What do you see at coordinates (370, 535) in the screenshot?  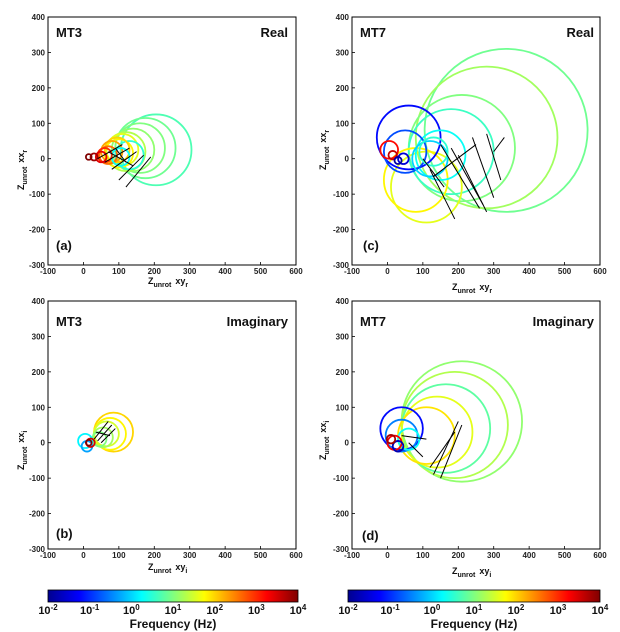 I see `panel-letter: (d)` at bounding box center [370, 535].